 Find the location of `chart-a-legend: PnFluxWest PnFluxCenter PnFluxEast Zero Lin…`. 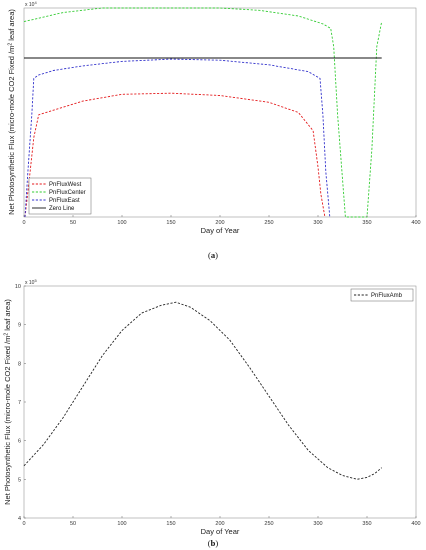

chart-a-legend: PnFluxWest PnFluxCenter PnFluxEast Zero Lin… is located at coordinates (60, 196).